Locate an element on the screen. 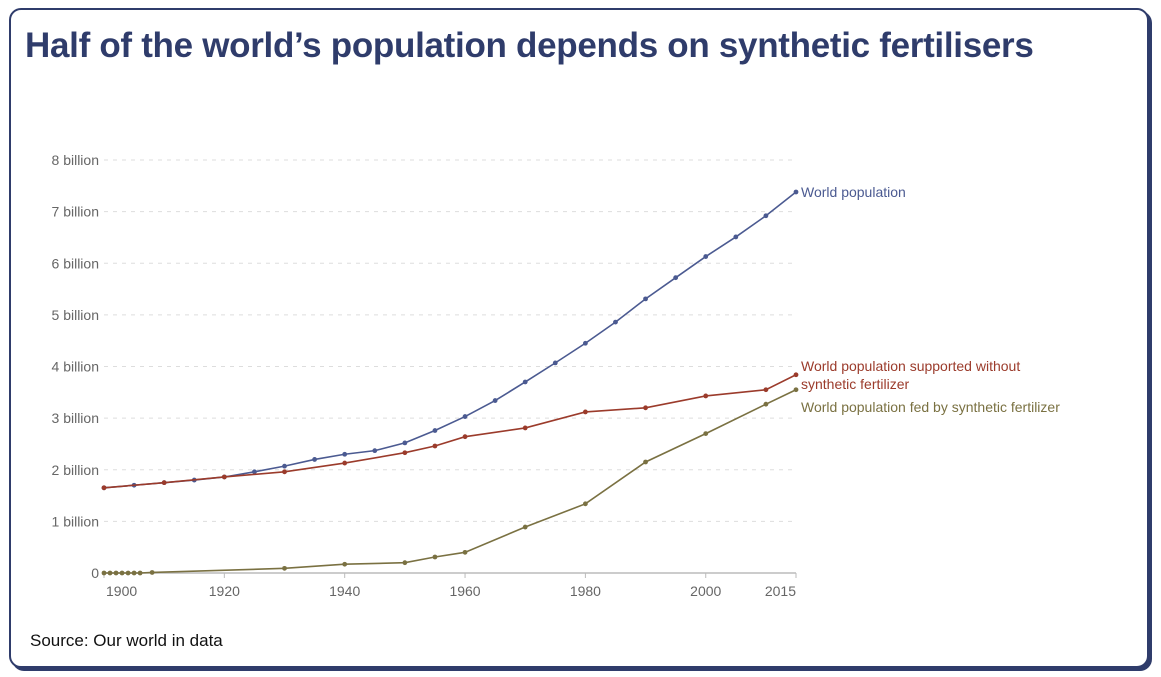  x-tick-label: 1980 is located at coordinates (585, 591).